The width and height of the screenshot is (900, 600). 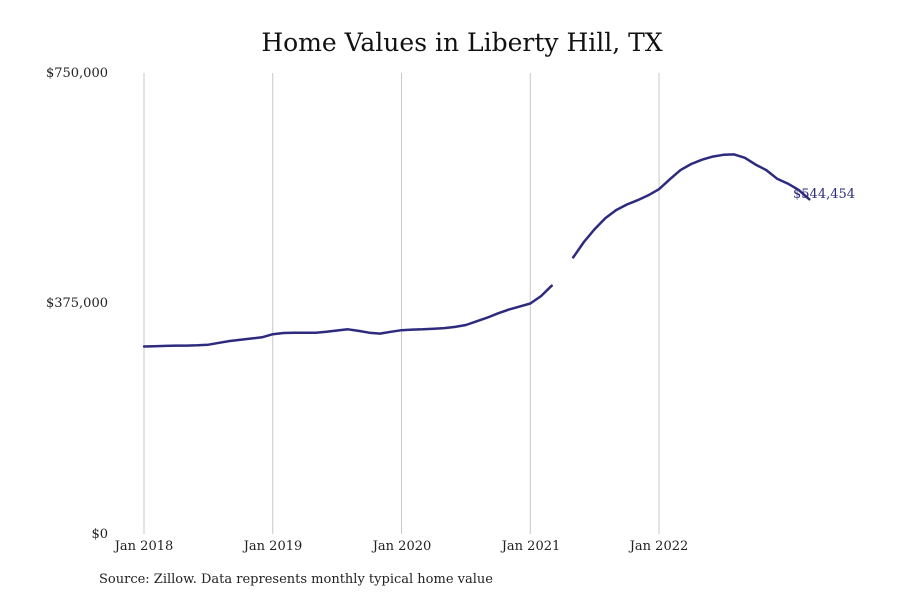 I want to click on y-tick-label: $0, so click(x=99, y=534).